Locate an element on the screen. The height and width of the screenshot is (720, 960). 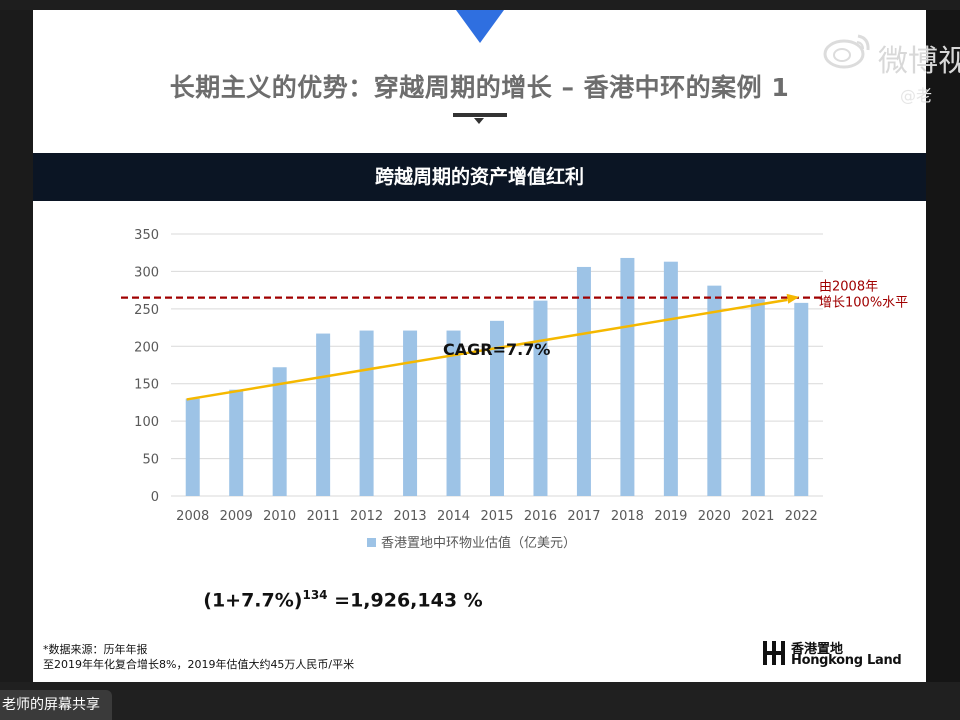
right-strip is located at coordinates (943, 346).